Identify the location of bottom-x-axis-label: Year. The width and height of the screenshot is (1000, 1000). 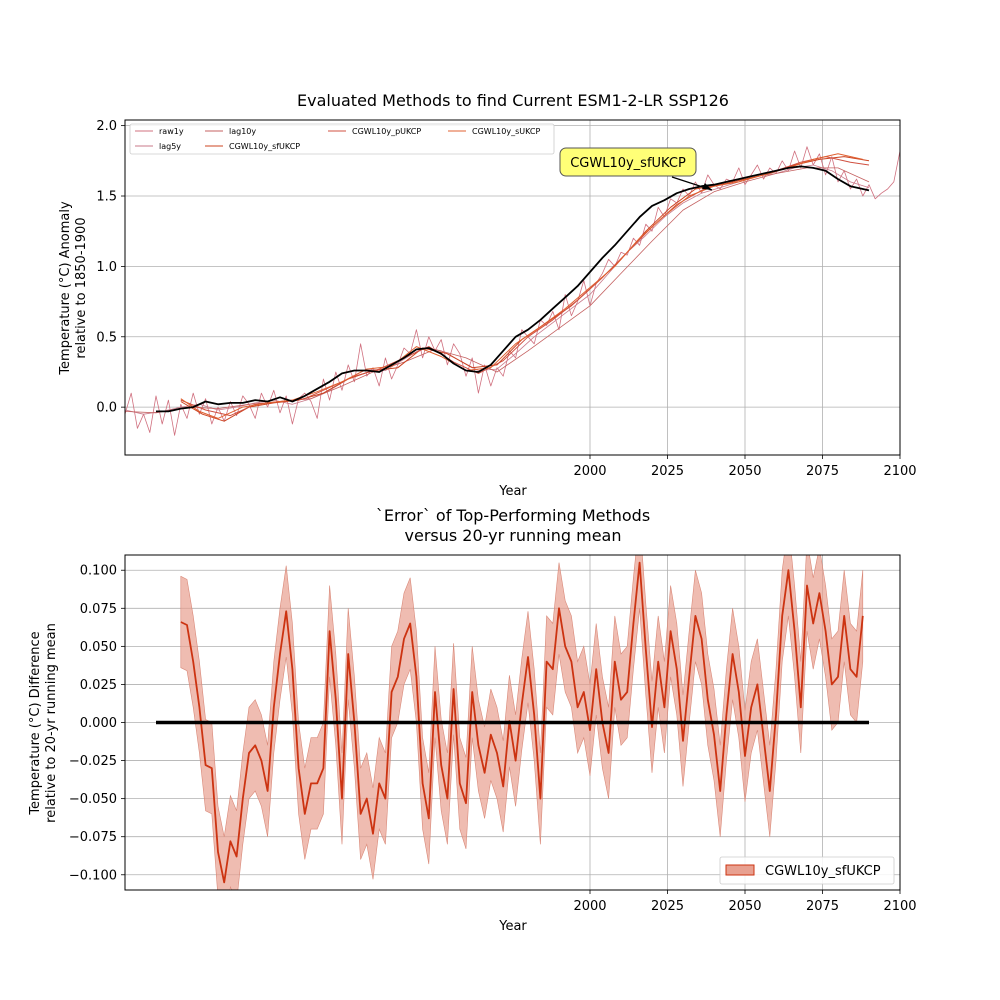
(512, 926).